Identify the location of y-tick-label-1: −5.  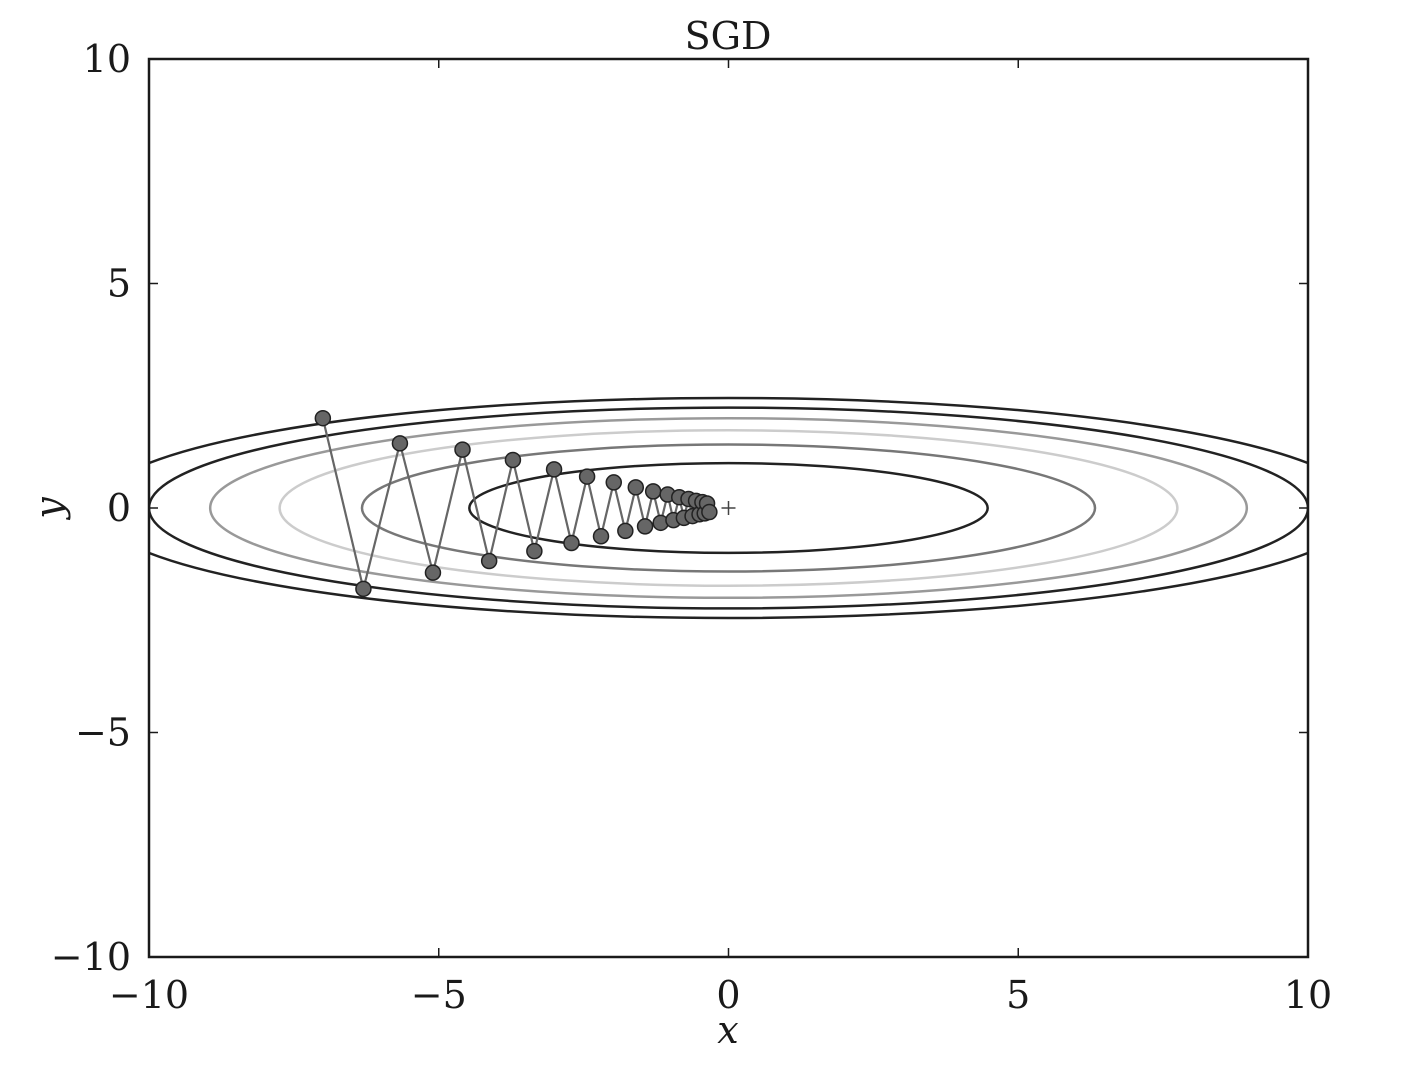
(103, 733).